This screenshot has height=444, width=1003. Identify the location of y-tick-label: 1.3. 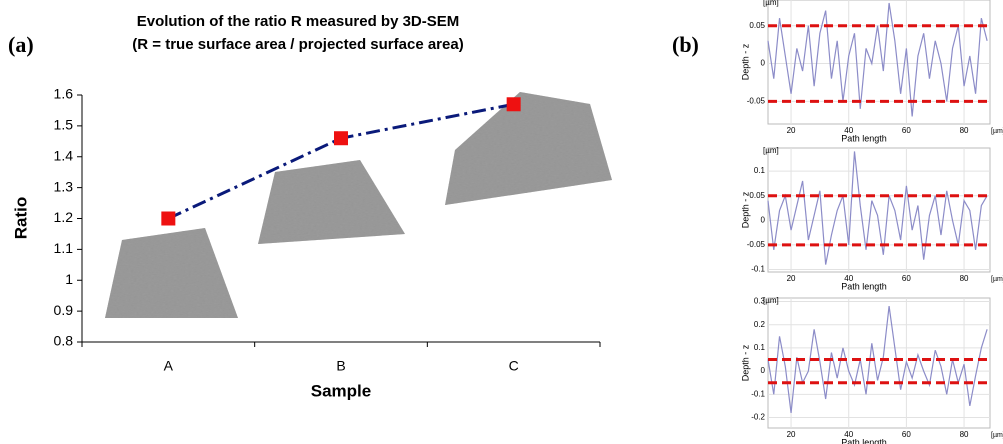
(64, 186).